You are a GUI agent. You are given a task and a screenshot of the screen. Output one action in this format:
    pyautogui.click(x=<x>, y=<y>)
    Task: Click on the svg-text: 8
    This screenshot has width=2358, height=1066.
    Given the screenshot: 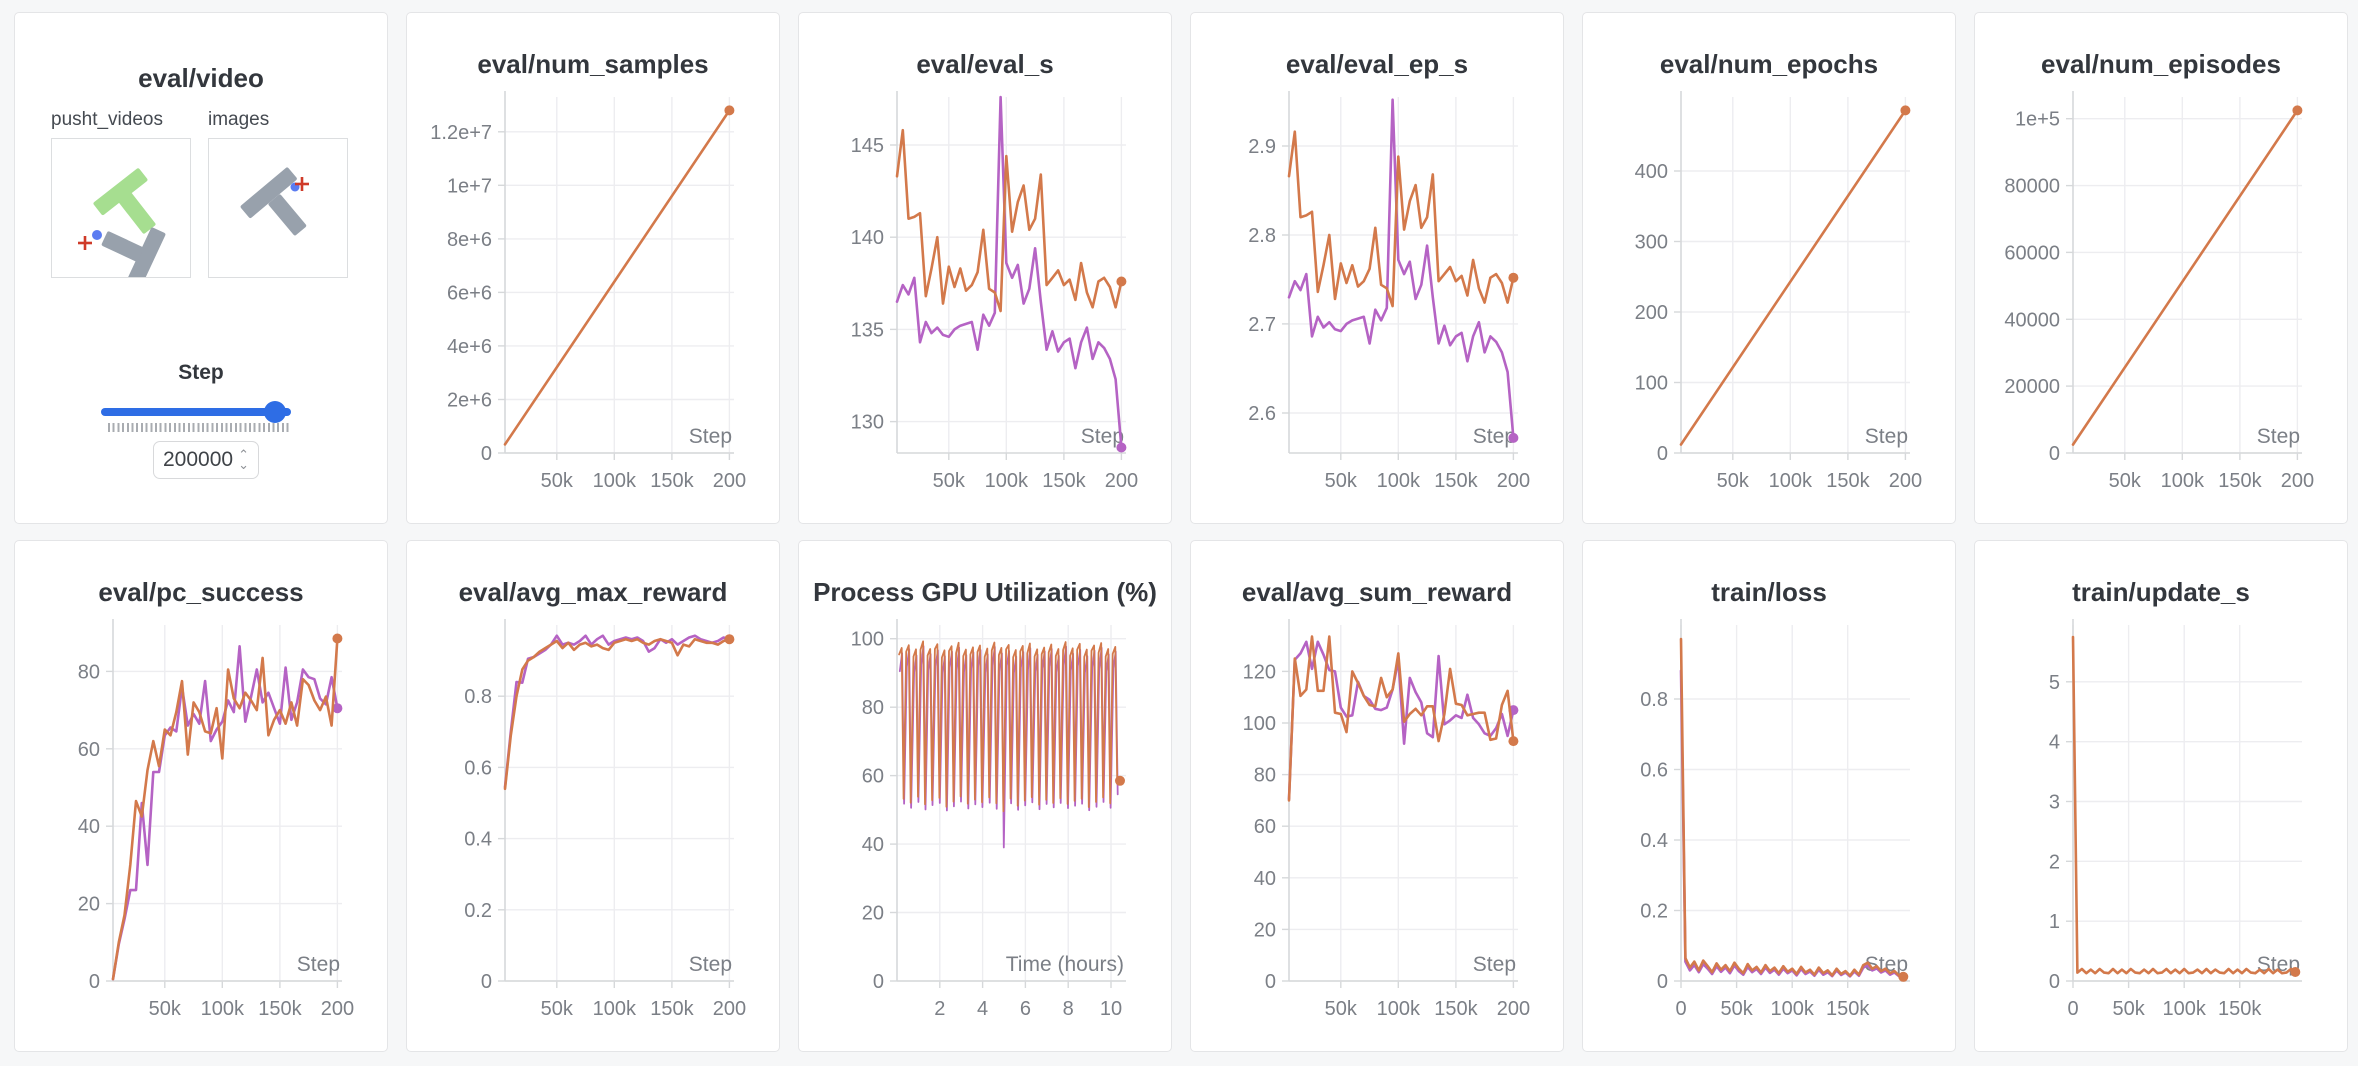 What is the action you would take?
    pyautogui.click(x=1068, y=1009)
    